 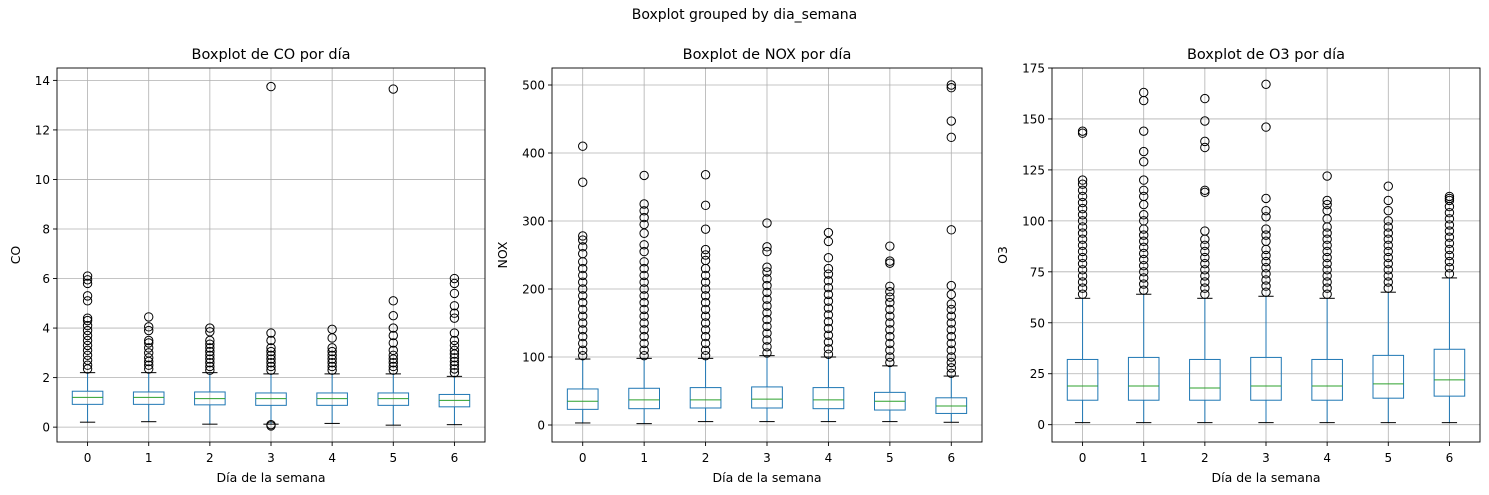 I want to click on x-tick-label: 4, so click(x=1327, y=458).